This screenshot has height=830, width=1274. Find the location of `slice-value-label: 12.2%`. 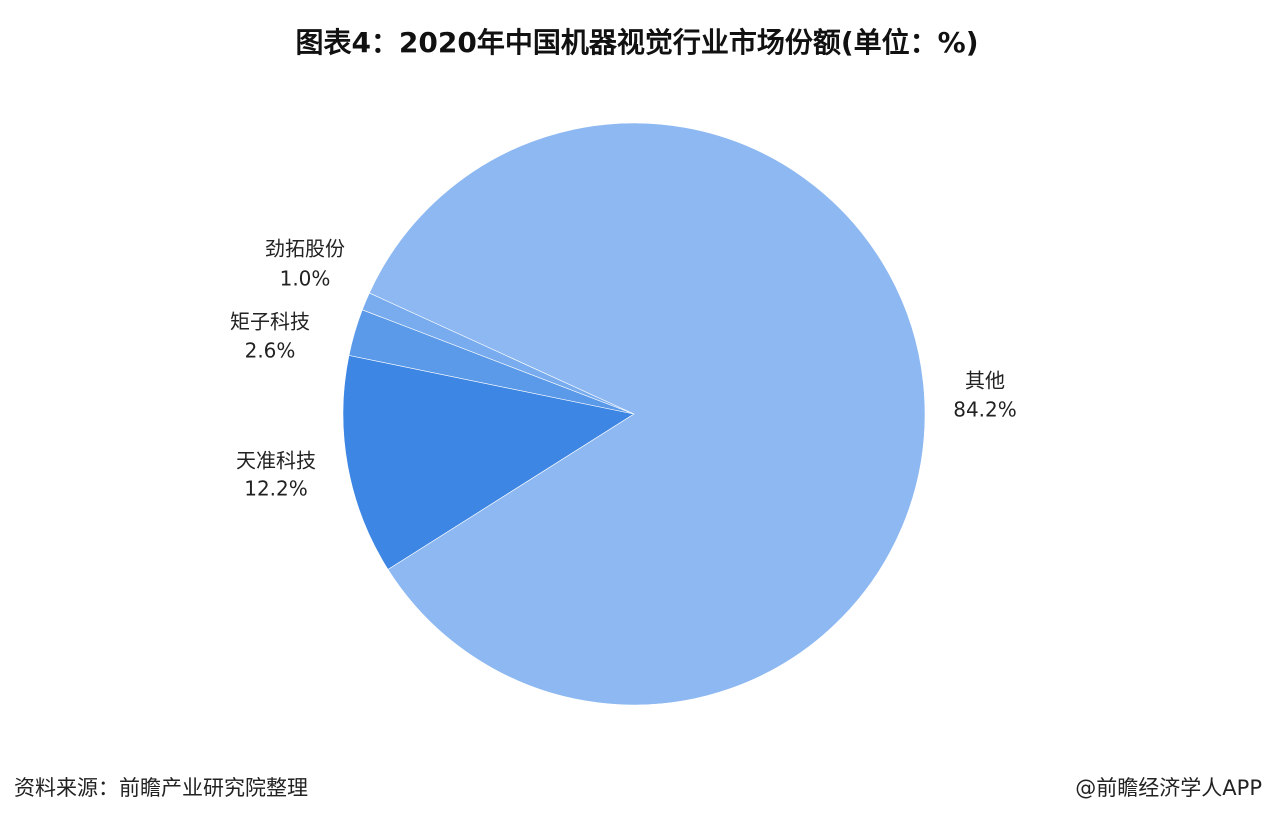

slice-value-label: 12.2% is located at coordinates (276, 489).